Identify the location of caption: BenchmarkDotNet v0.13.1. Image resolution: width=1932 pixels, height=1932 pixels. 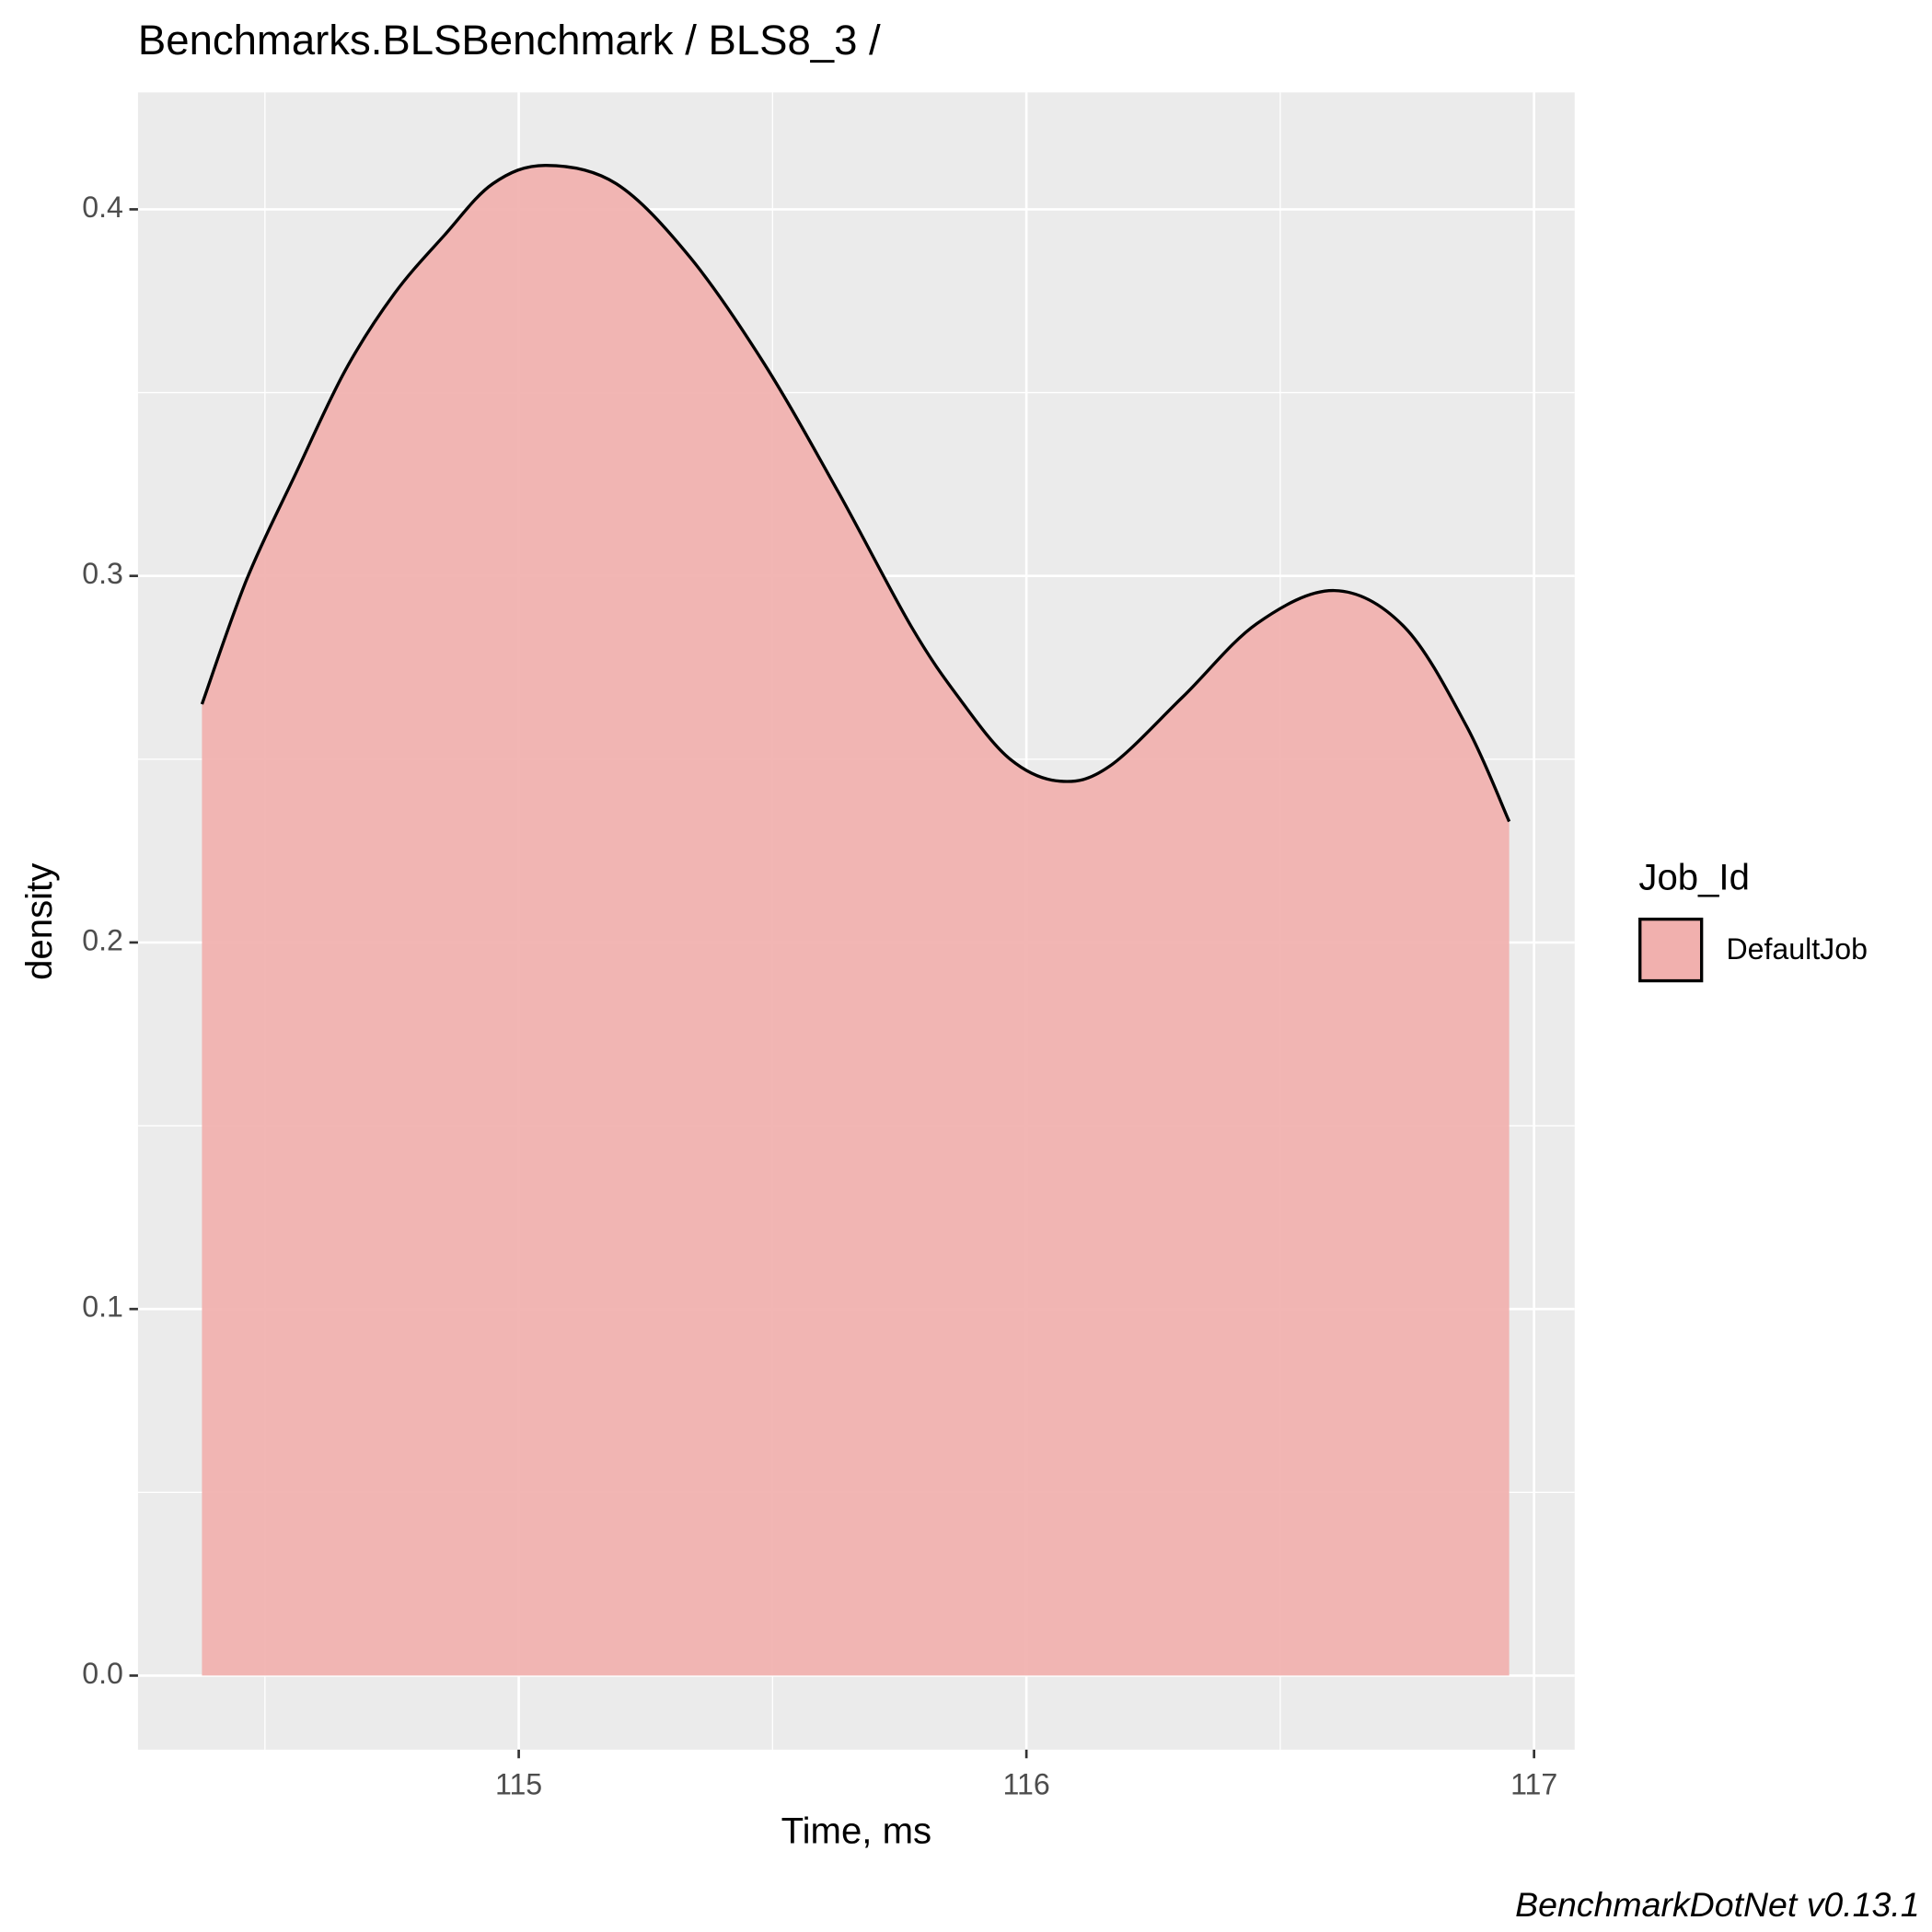
(1717, 1905).